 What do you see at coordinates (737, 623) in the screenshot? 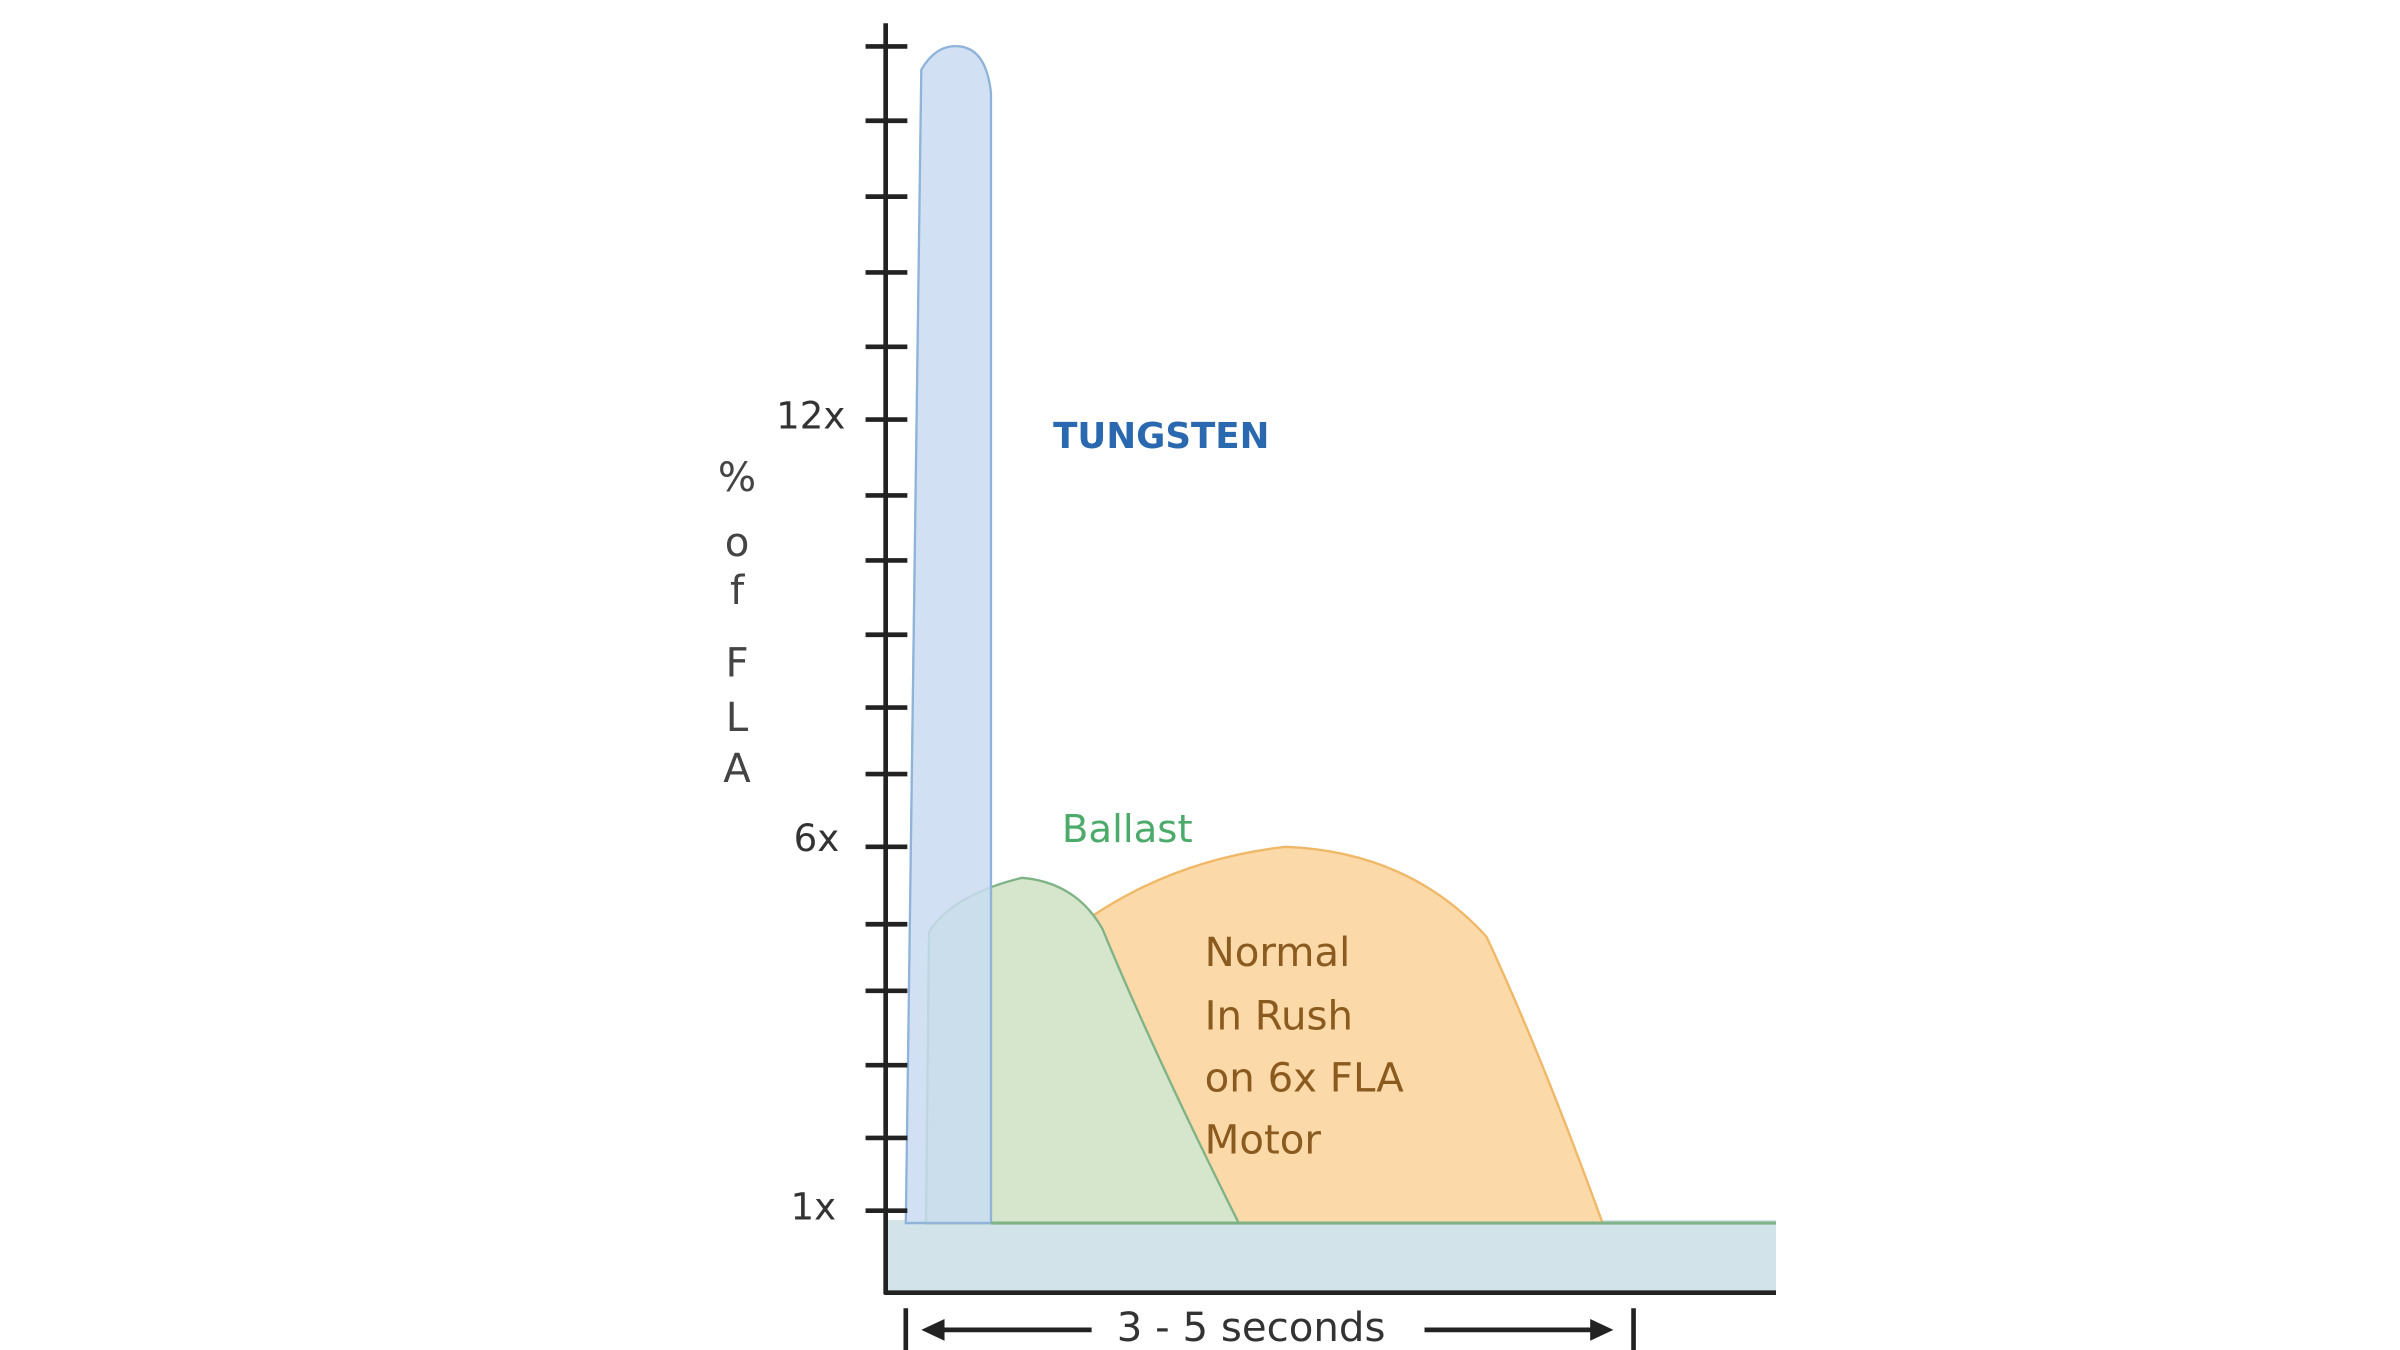
I see `y-axis-label: % o f F L A` at bounding box center [737, 623].